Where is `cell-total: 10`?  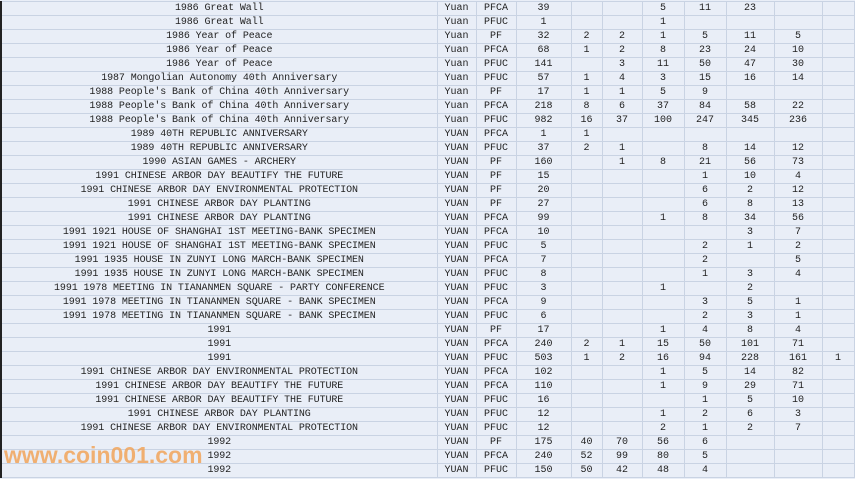
cell-total: 10 is located at coordinates (543, 232).